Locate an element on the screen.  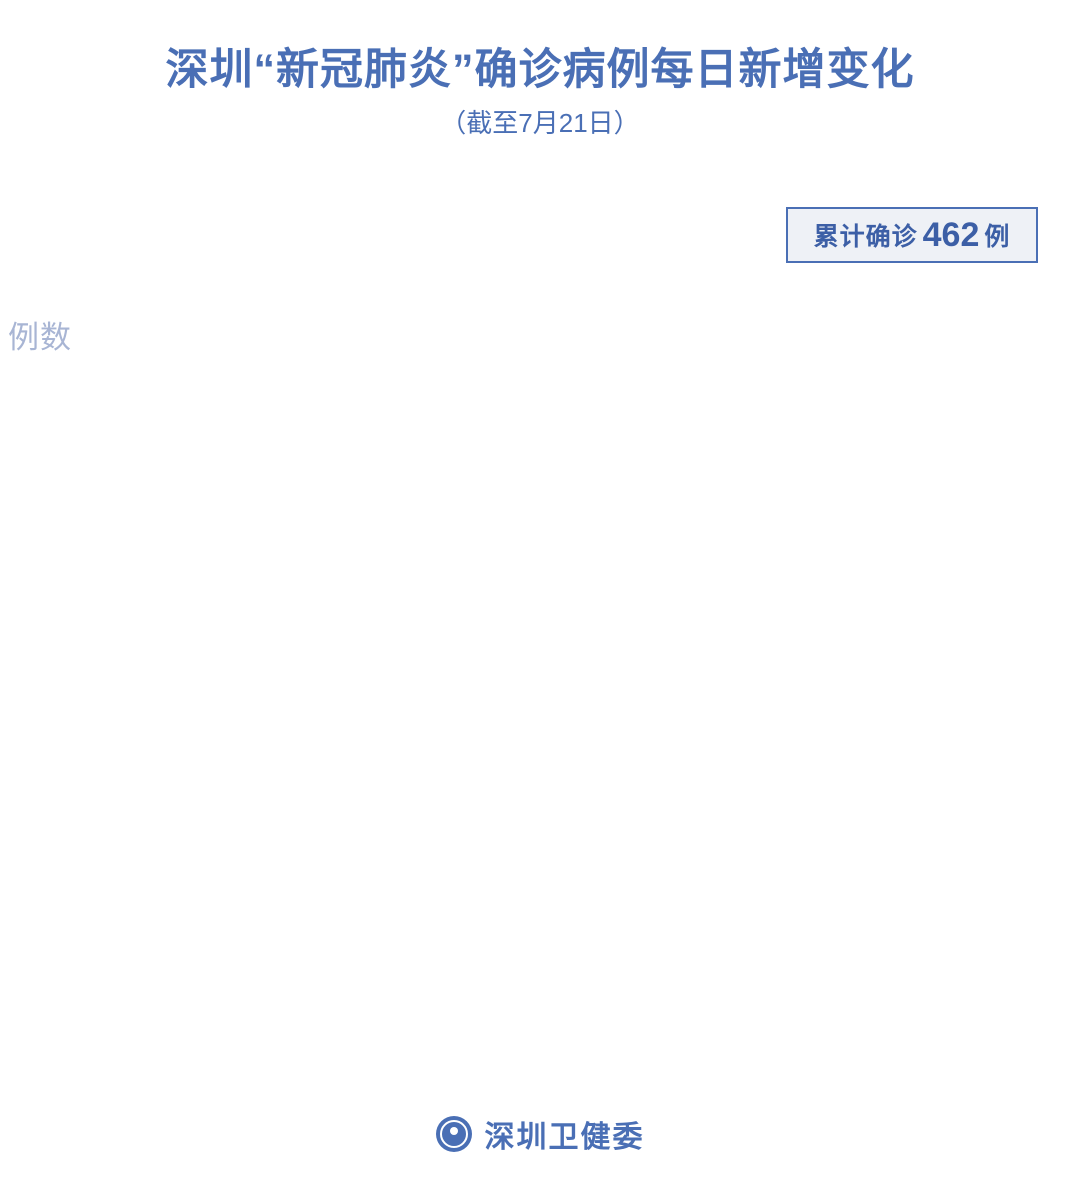
title-block: 深圳“新冠肺炎”确诊病例每日新增变化 （截至7月21日） is located at coordinates (540, 70).